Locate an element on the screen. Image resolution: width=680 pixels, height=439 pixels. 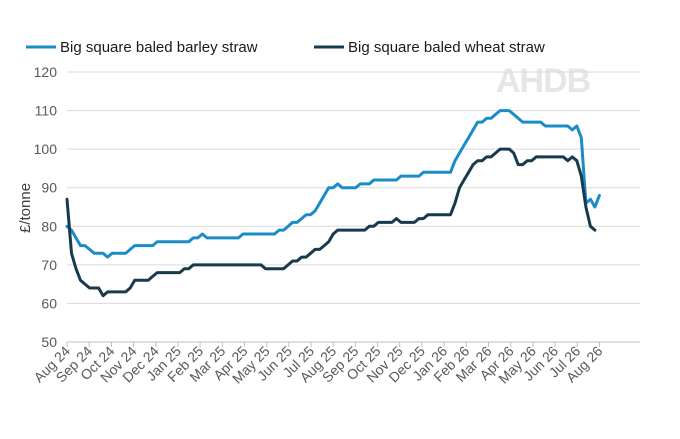
y-tick-label: 80 is located at coordinates (49, 226).